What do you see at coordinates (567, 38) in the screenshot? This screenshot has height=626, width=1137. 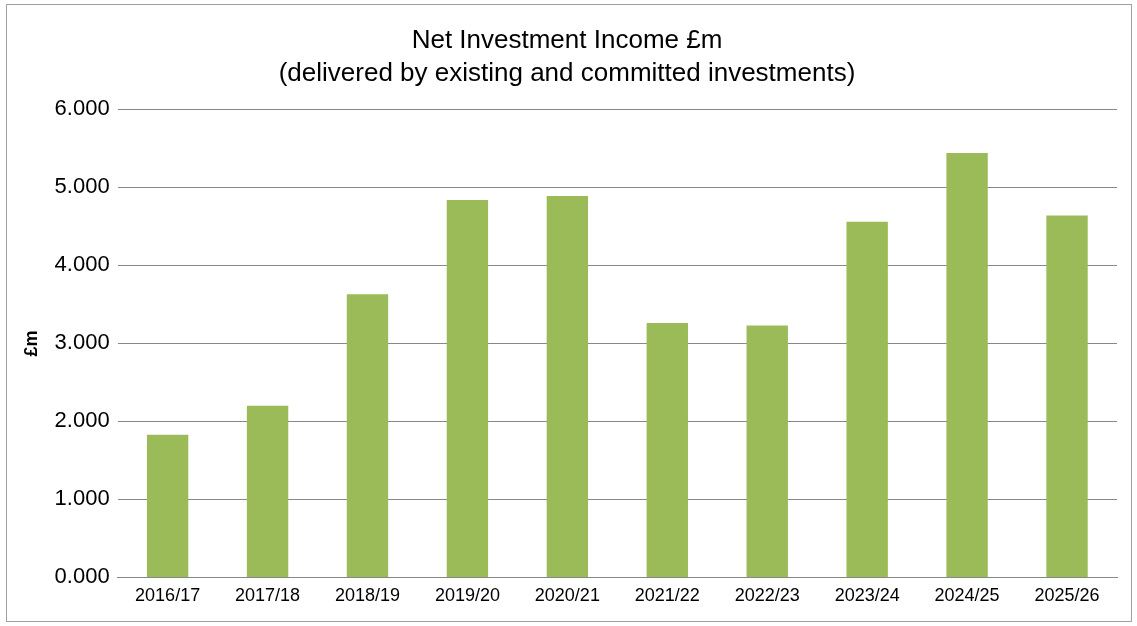 I see `chart-title: Net Investment Income £m` at bounding box center [567, 38].